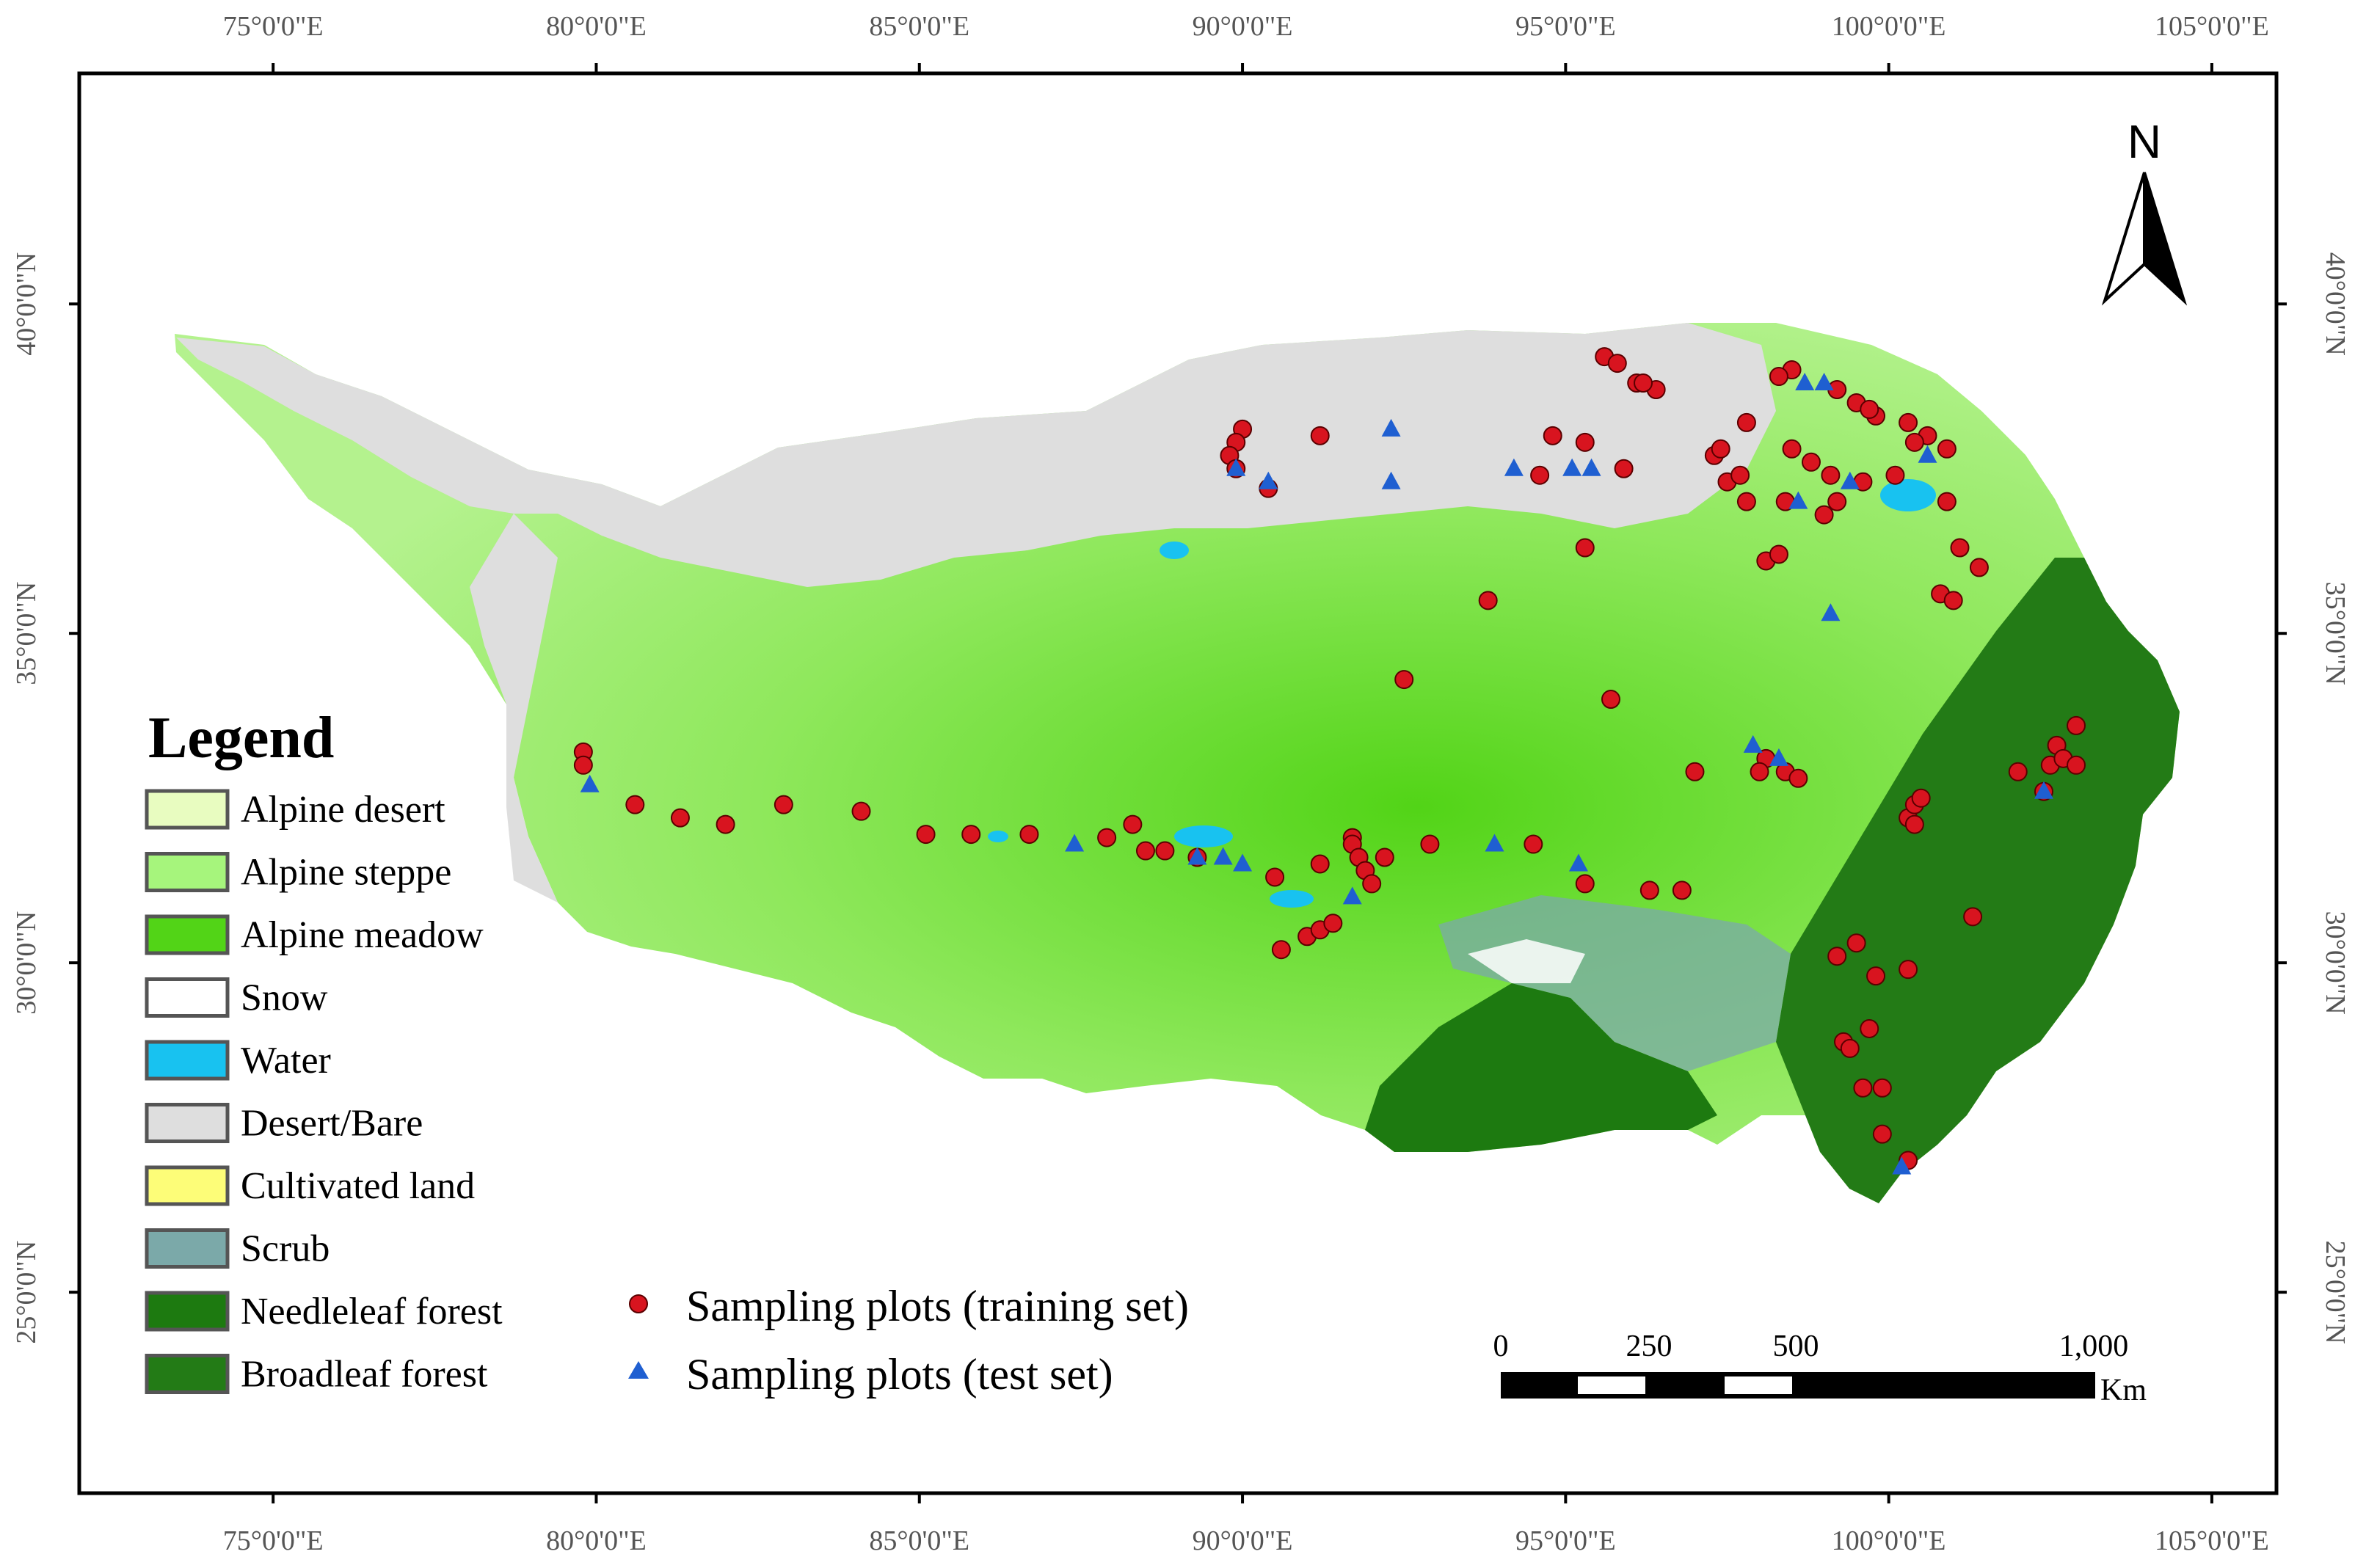 The height and width of the screenshot is (1568, 2355). I want to click on lon-label-bottom: 75°0'0"E, so click(273, 1540).